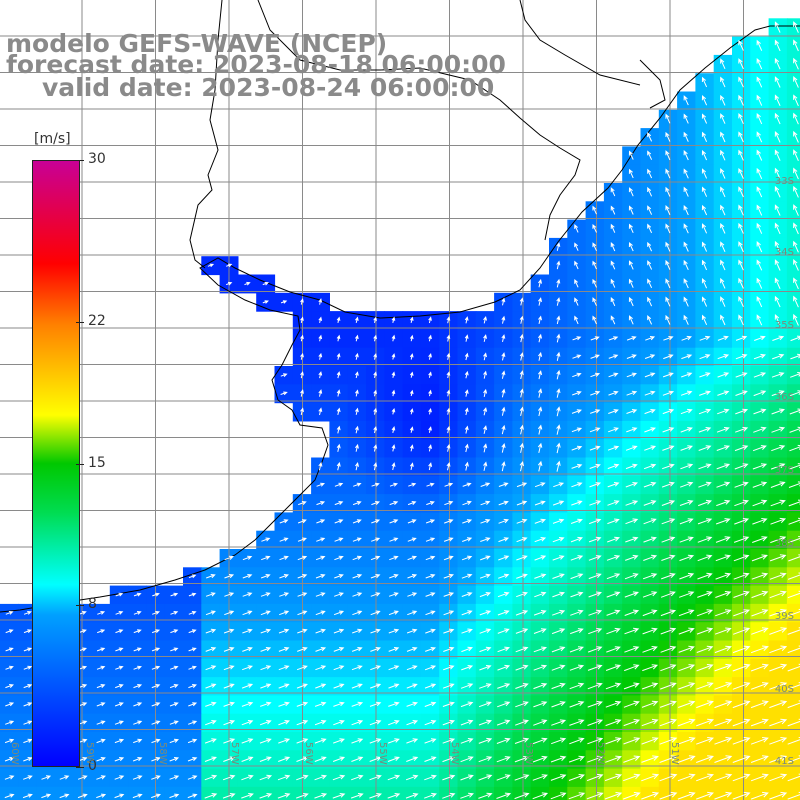 This screenshot has height=800, width=800. Describe the element at coordinates (784, 325) in the screenshot. I see `latitude-label: 35S` at that location.